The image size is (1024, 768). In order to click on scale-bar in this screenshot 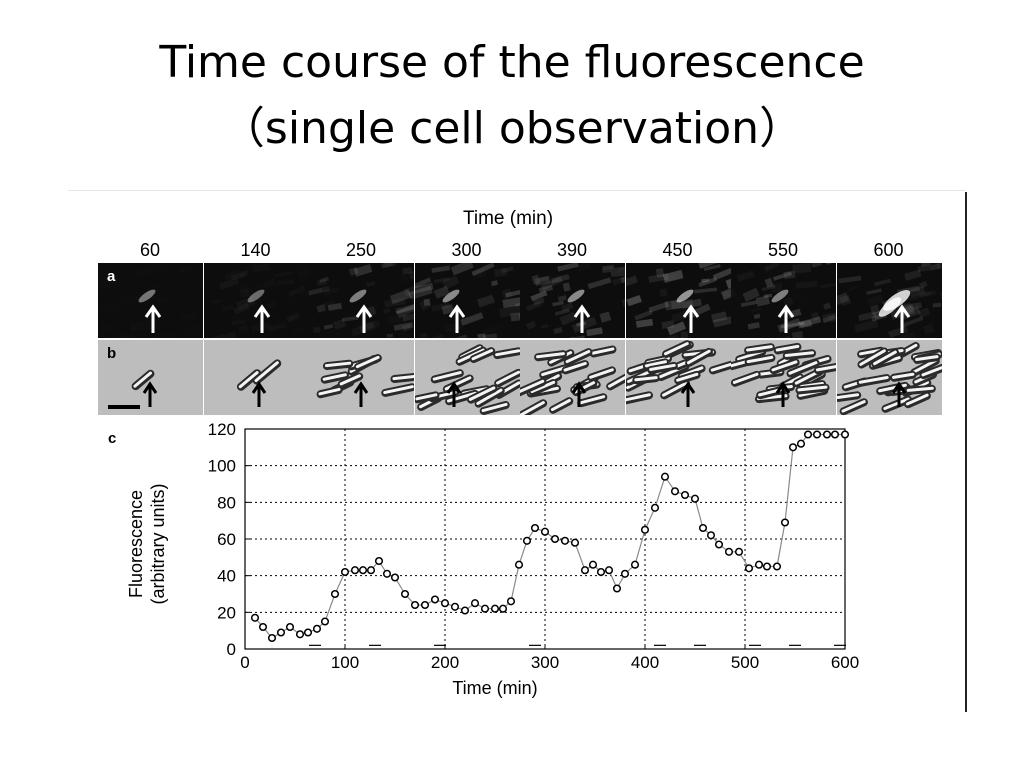, I will do `click(124, 407)`.